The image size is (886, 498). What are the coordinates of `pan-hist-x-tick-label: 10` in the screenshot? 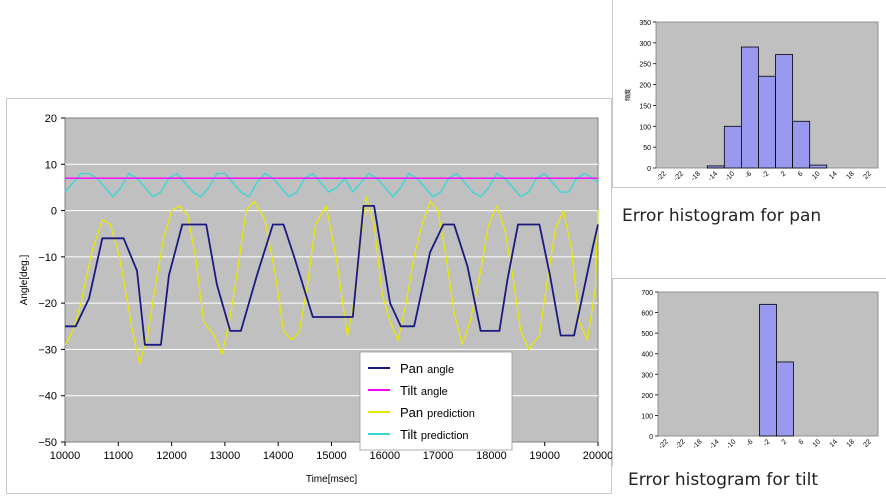 It's located at (816, 175).